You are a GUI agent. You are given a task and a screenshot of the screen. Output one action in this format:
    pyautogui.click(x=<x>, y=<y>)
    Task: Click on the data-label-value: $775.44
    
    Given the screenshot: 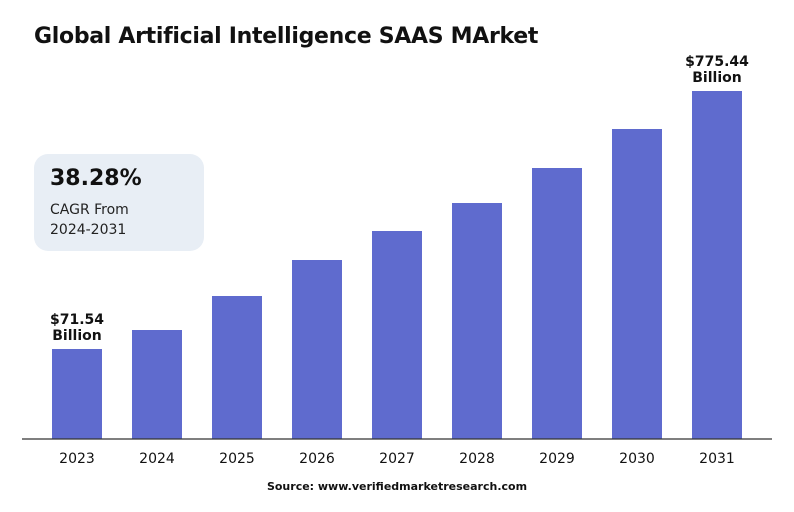 What is the action you would take?
    pyautogui.click(x=717, y=62)
    